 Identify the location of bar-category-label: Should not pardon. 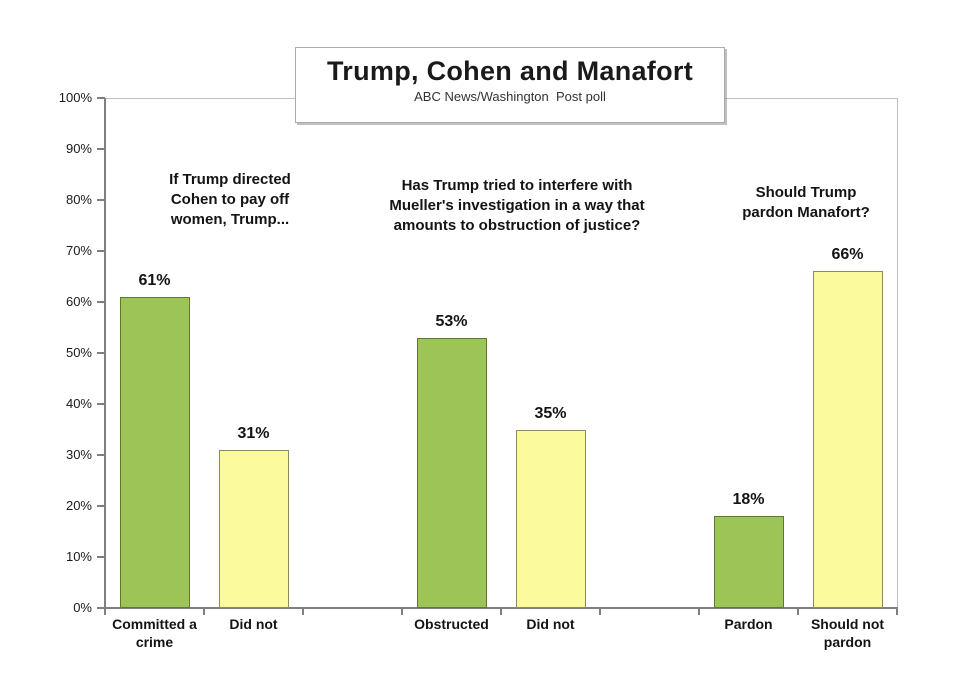
(847, 633).